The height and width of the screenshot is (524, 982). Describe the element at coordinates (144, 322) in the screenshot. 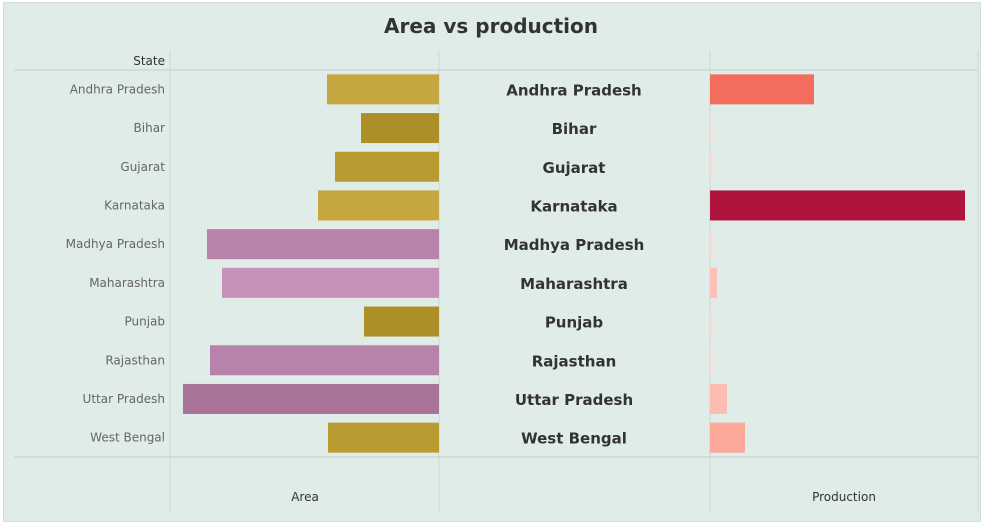

I see `state-row-label: Punjab` at that location.